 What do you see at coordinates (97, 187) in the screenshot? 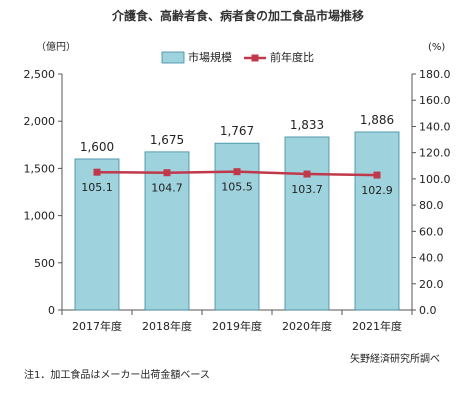
I see `ratio-value-label: 105.1` at bounding box center [97, 187].